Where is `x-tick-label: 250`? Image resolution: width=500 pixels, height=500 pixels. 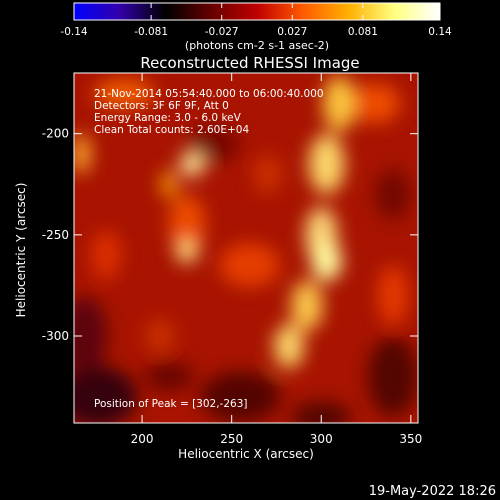
x-tick-label: 250 is located at coordinates (231, 439).